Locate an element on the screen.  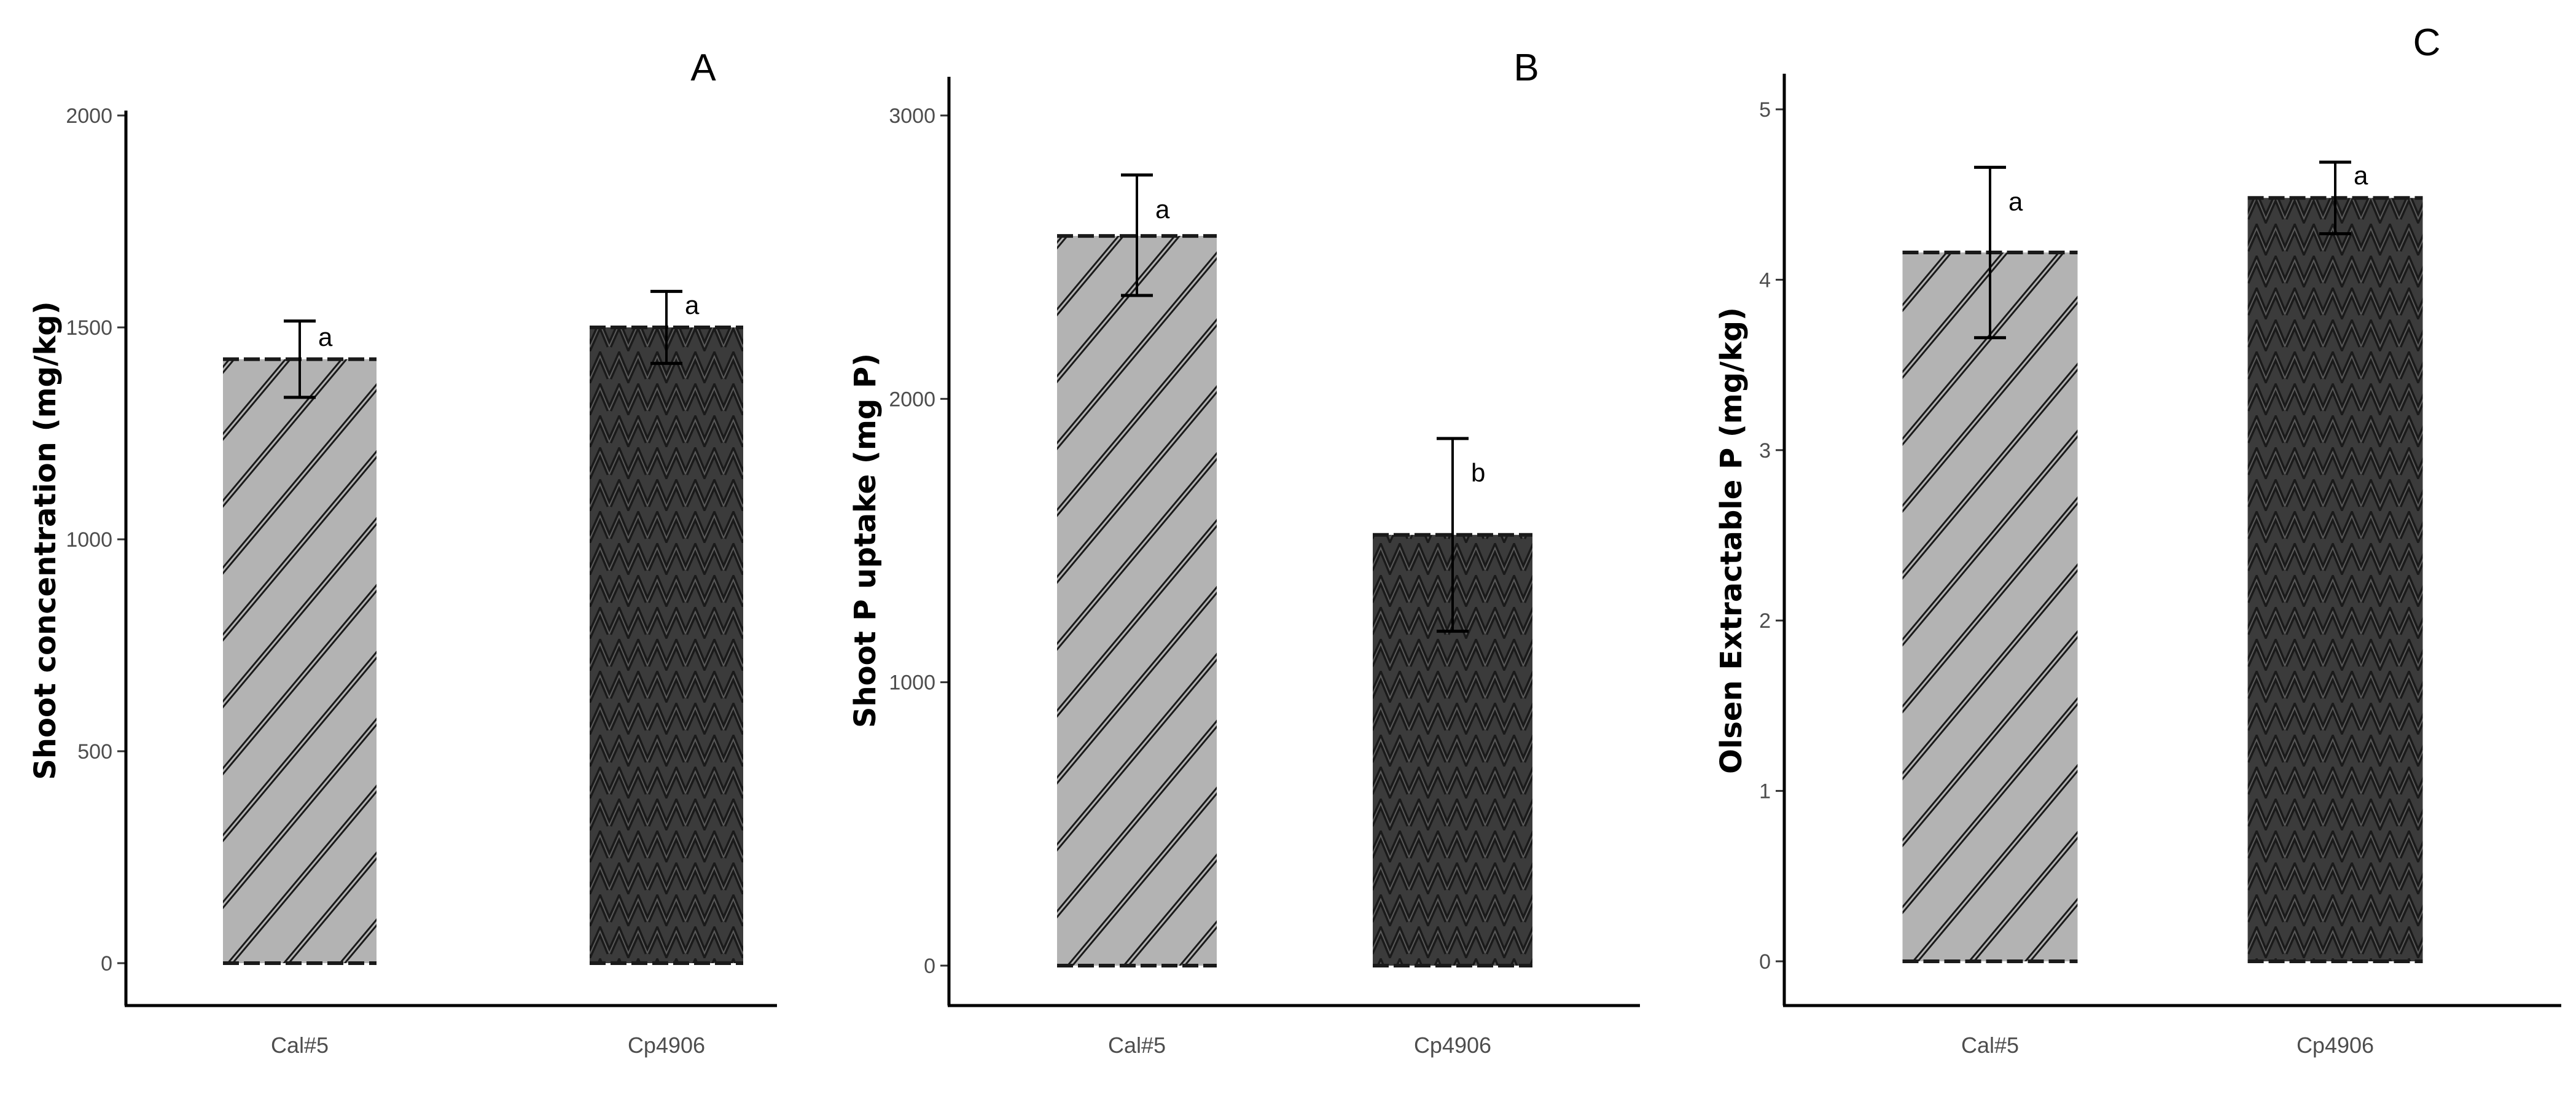
significance-letter-c-1: a is located at coordinates (2015, 201).